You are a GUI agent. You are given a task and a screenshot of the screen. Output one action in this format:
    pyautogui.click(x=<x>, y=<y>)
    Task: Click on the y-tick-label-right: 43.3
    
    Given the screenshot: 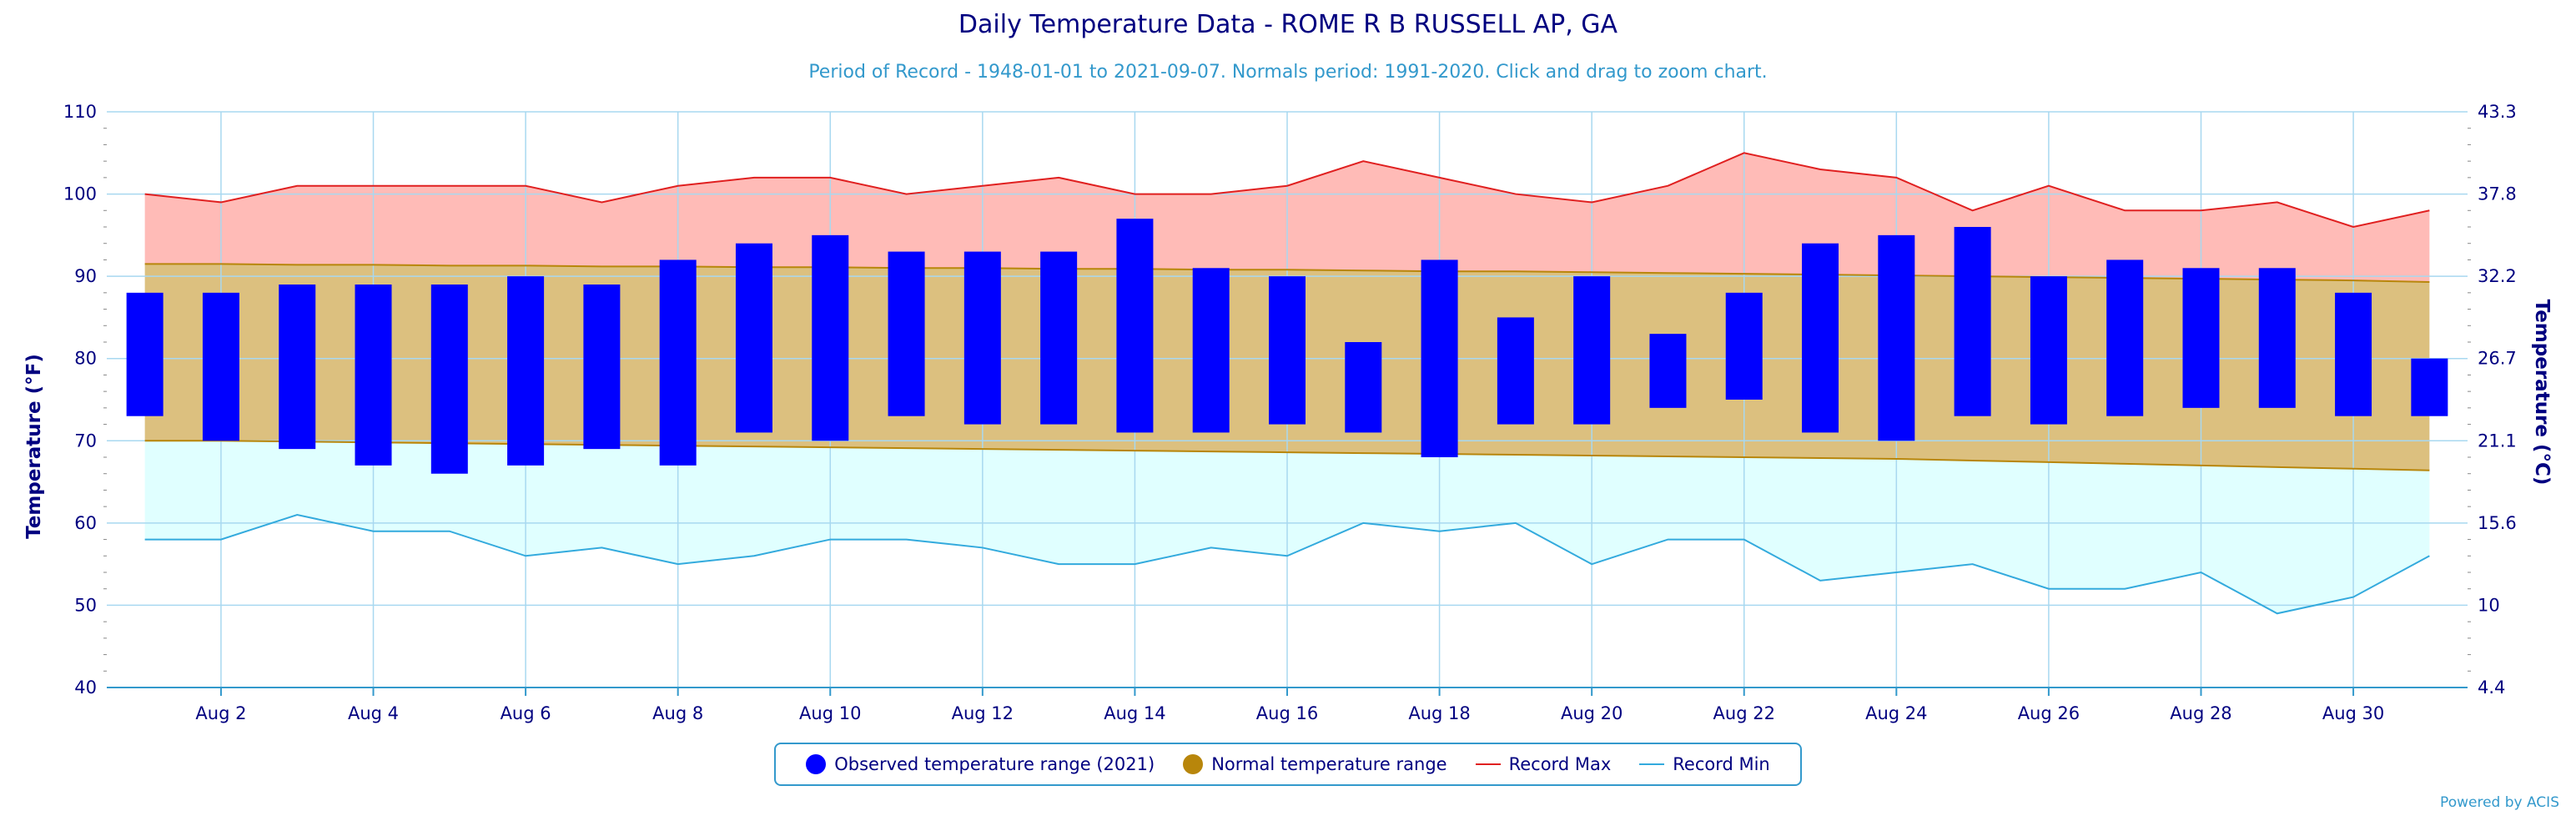 What is the action you would take?
    pyautogui.click(x=2497, y=112)
    